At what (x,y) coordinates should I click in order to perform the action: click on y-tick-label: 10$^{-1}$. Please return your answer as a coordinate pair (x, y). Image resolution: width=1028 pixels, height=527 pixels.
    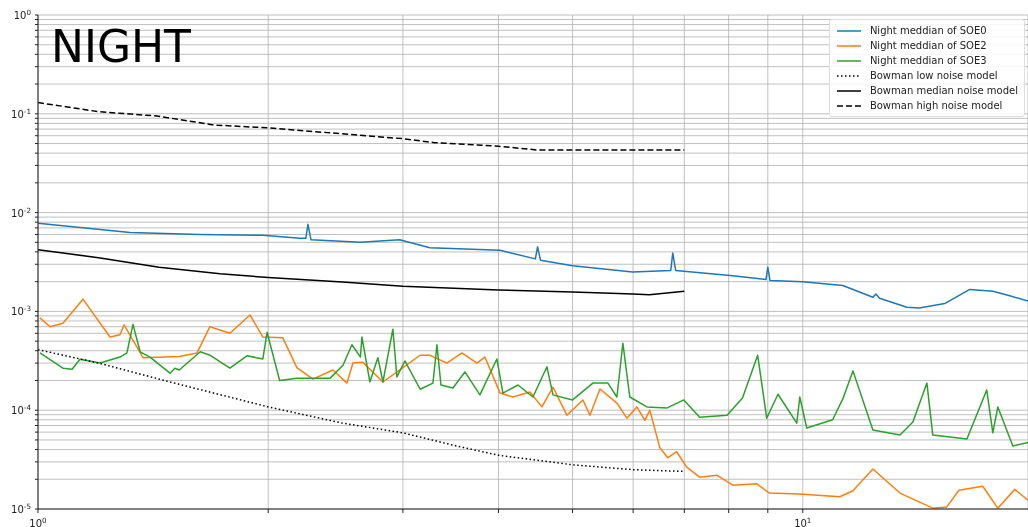
    Looking at the image, I should click on (21, 113).